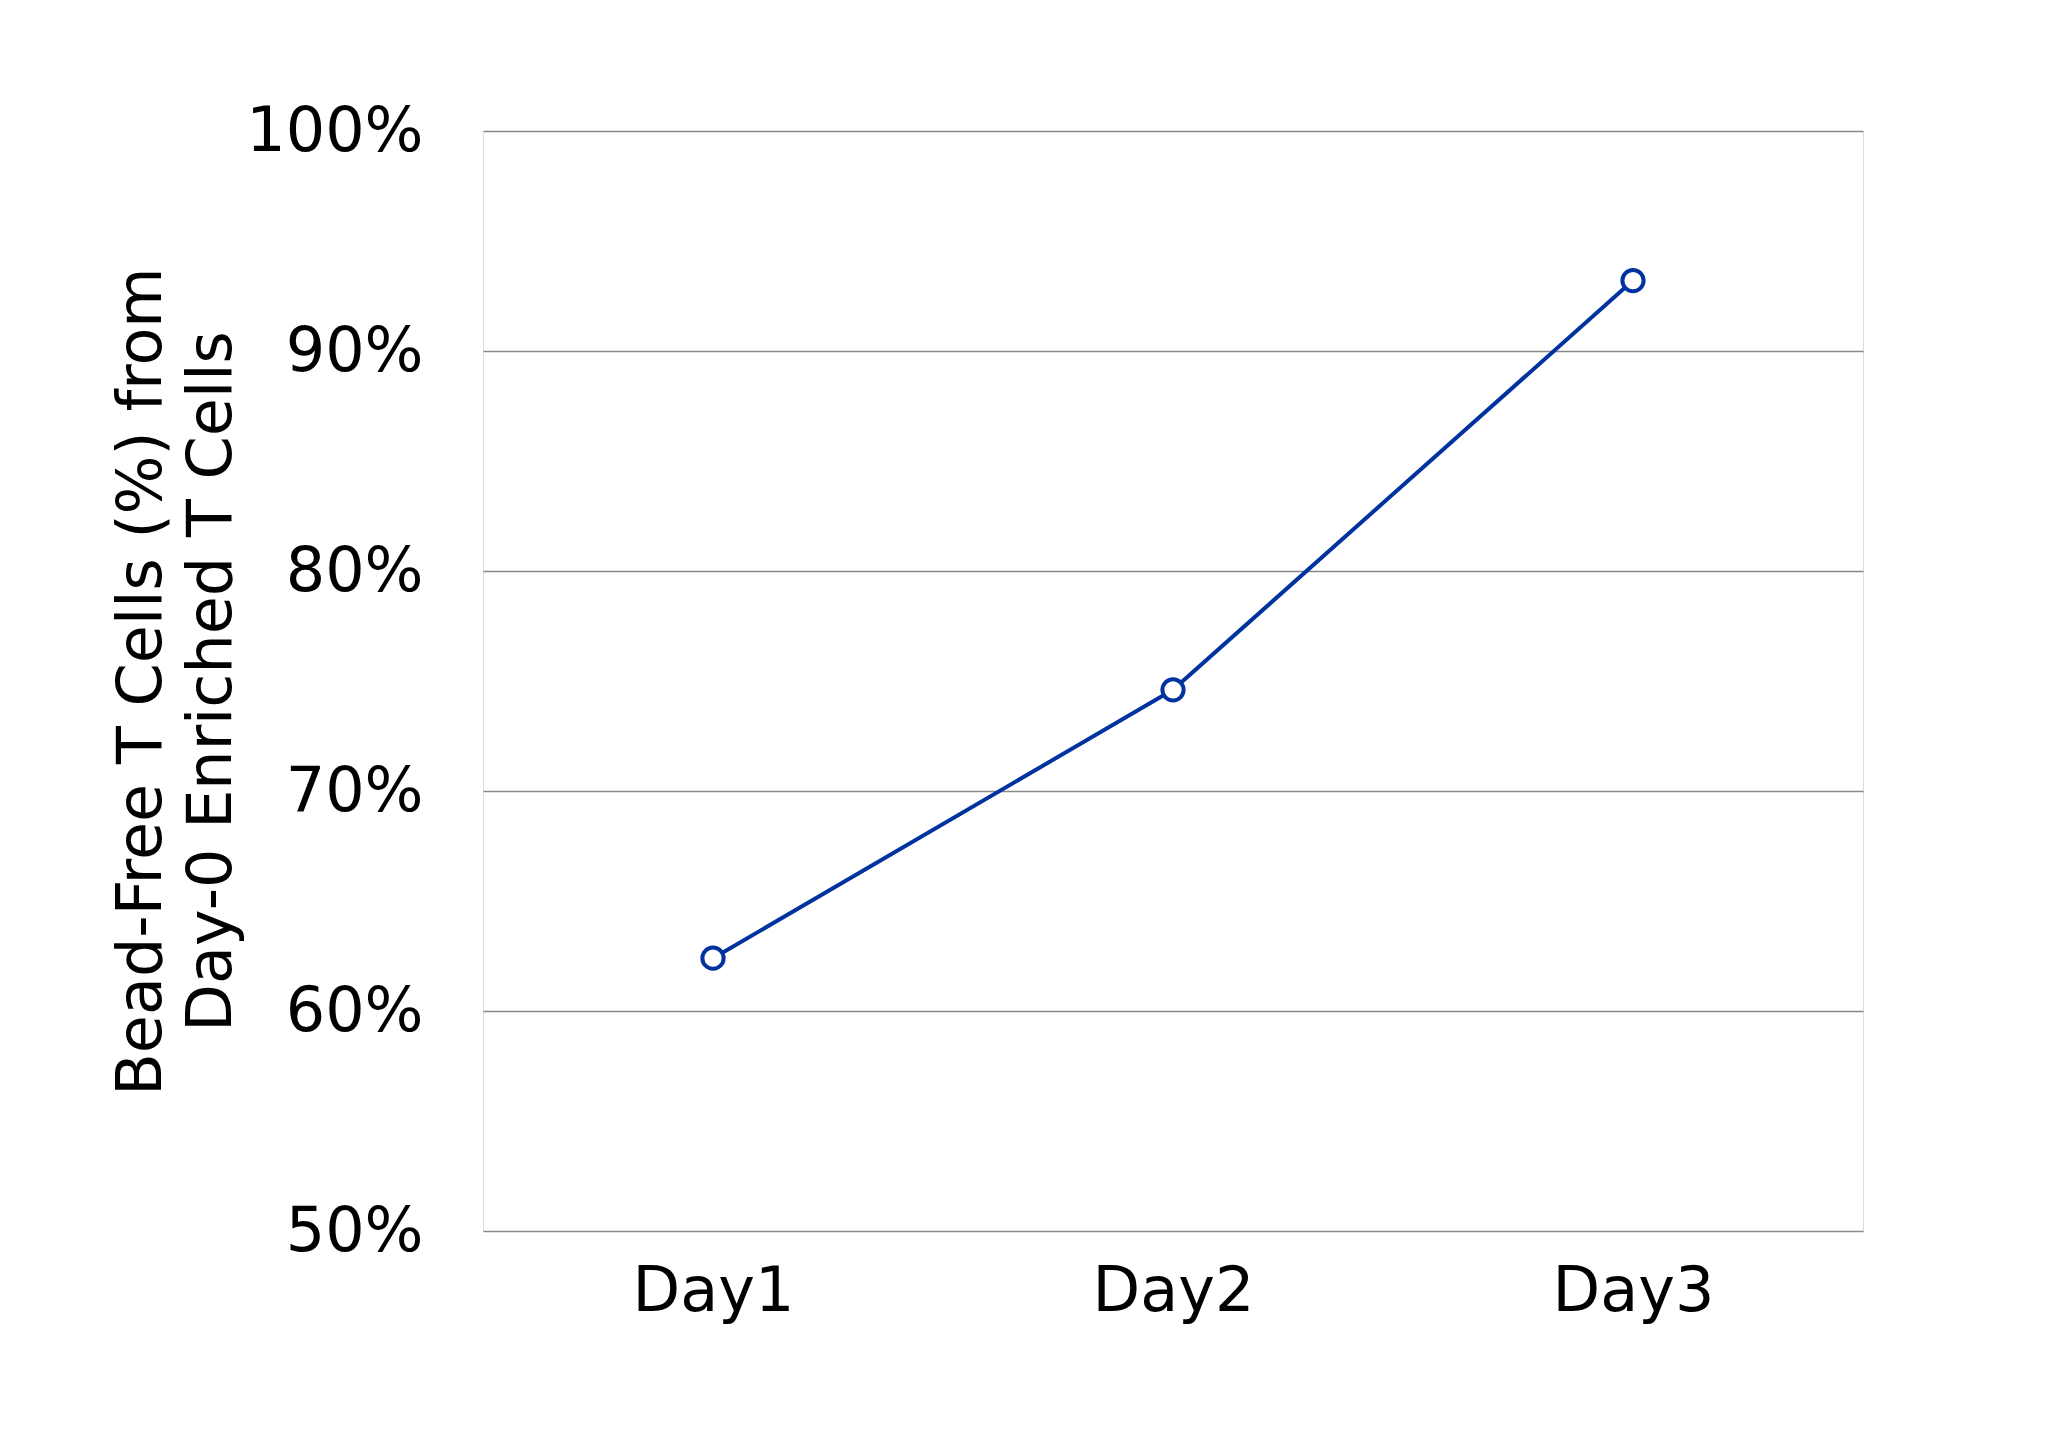 This screenshot has width=2048, height=1444. I want to click on y-tick-label: 70%, so click(354, 789).